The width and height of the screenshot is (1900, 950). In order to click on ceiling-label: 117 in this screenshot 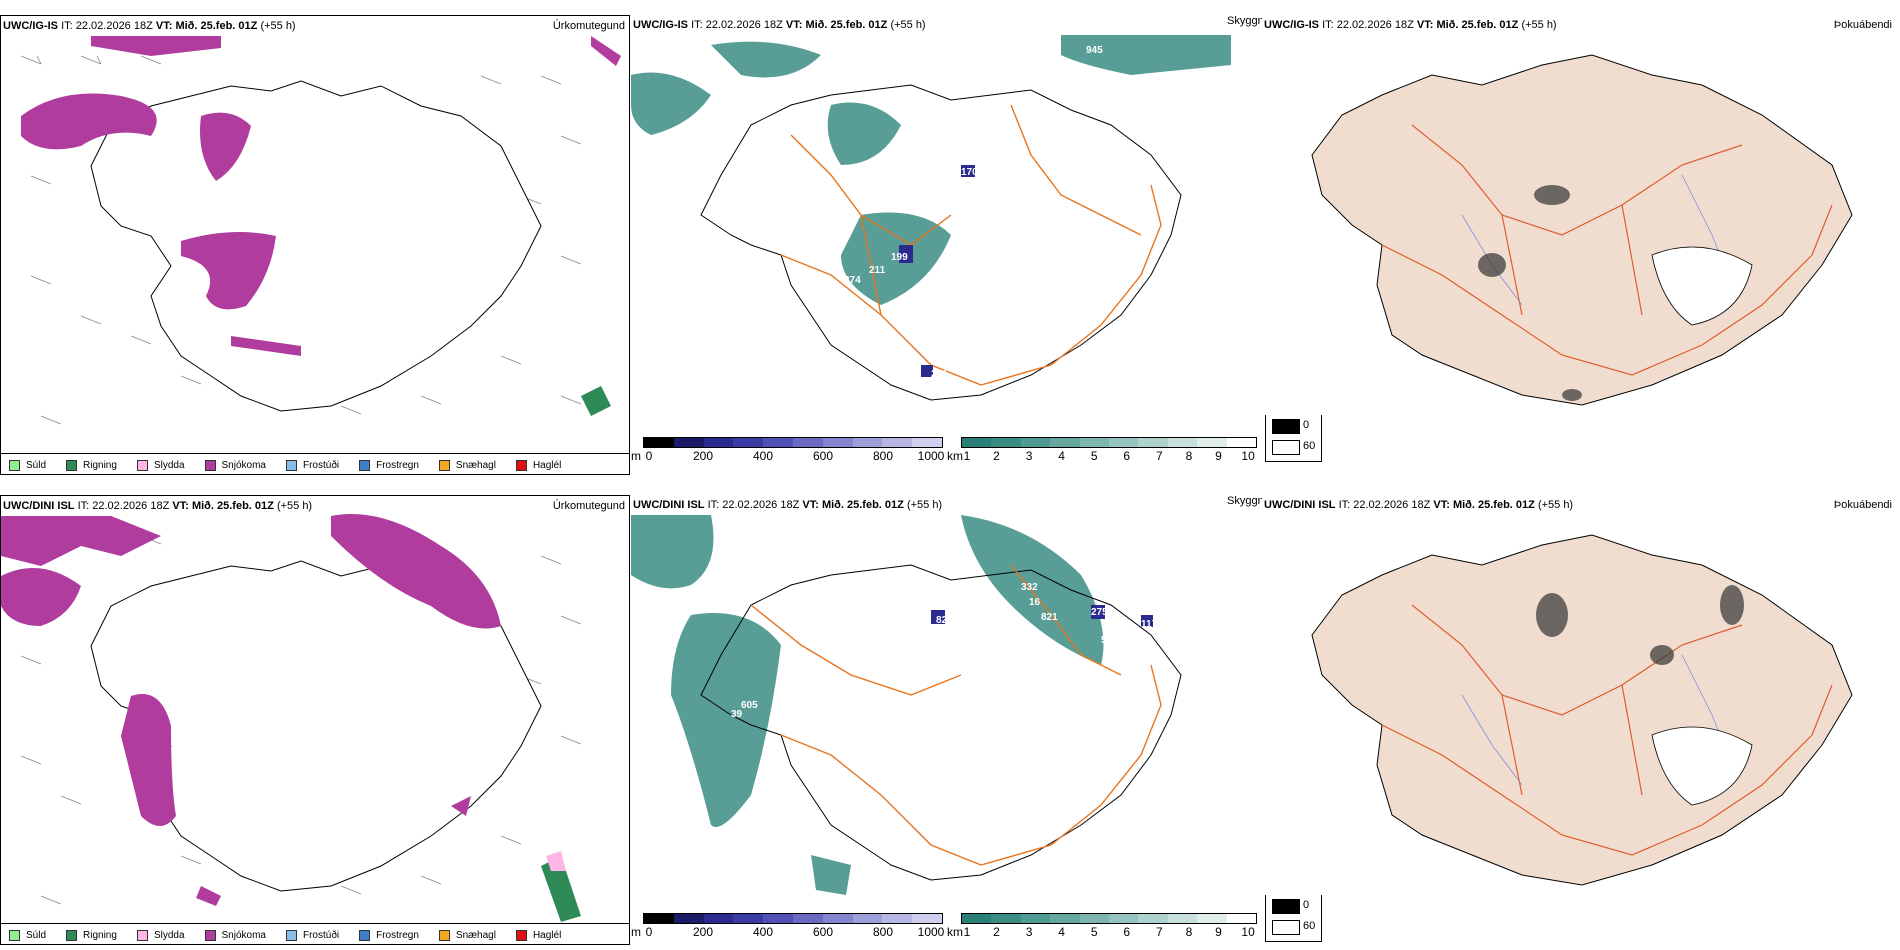, I will do `click(1149, 624)`.